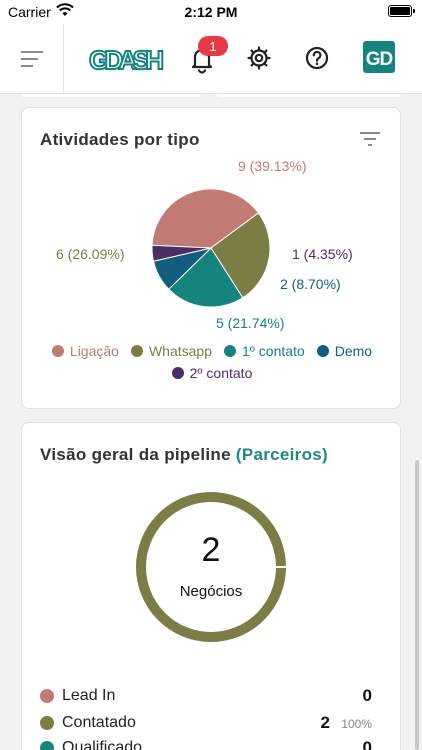  I want to click on stage-count: 2, so click(325, 722).